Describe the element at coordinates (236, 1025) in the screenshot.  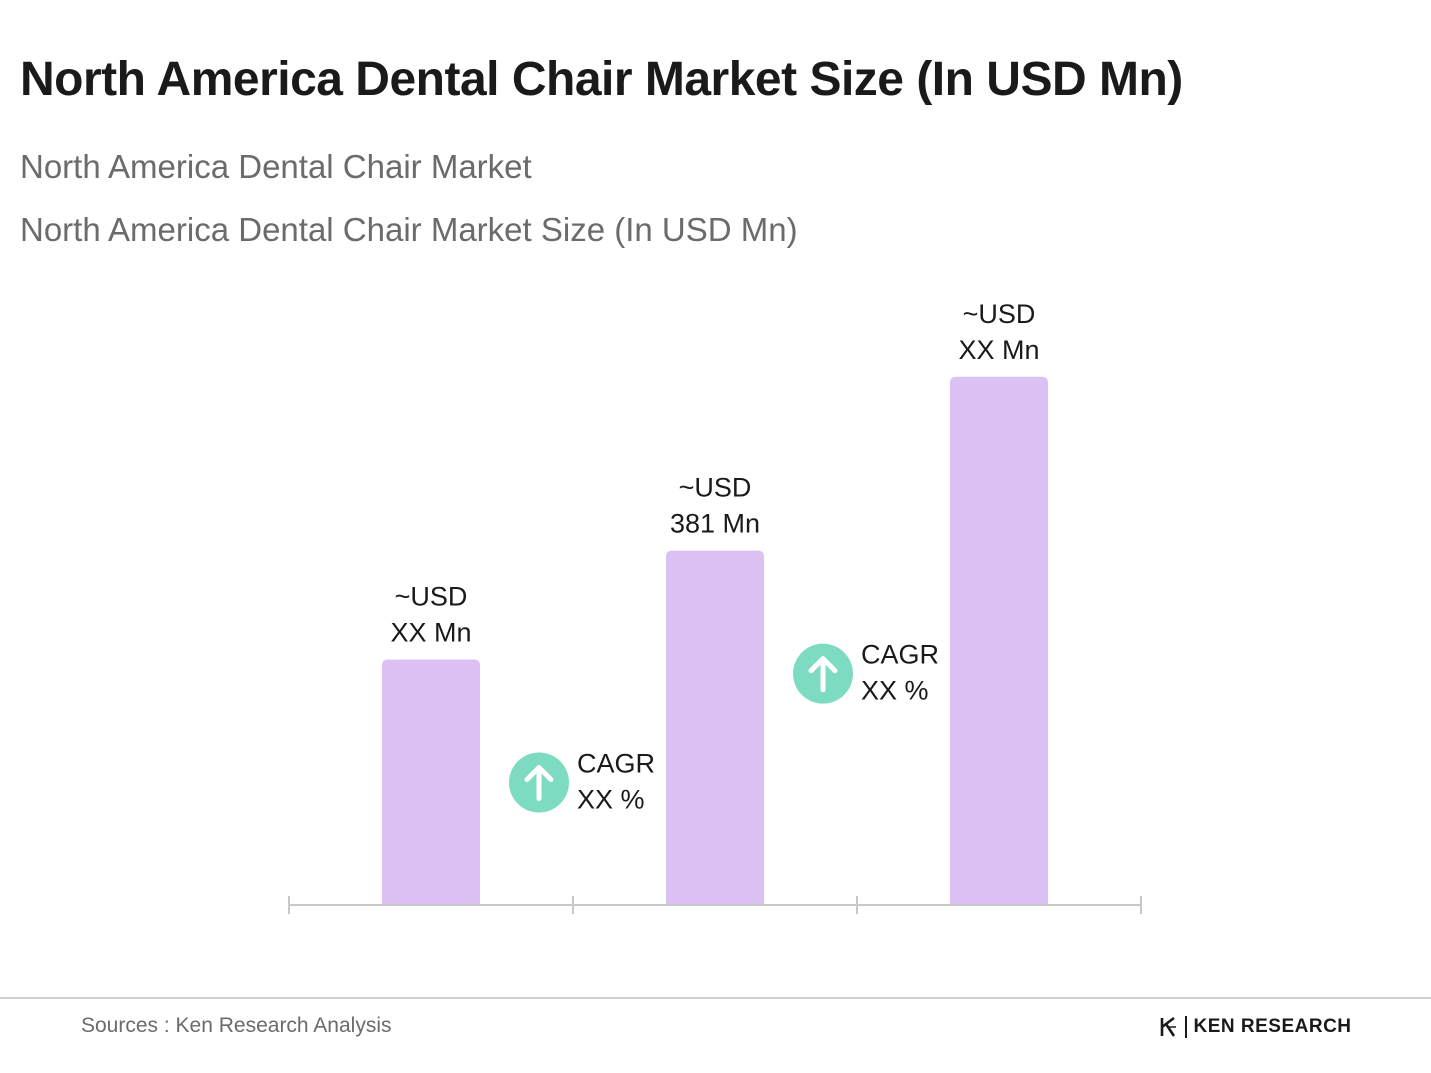
I see `source-note: Sources : Ken Research Analysis` at that location.